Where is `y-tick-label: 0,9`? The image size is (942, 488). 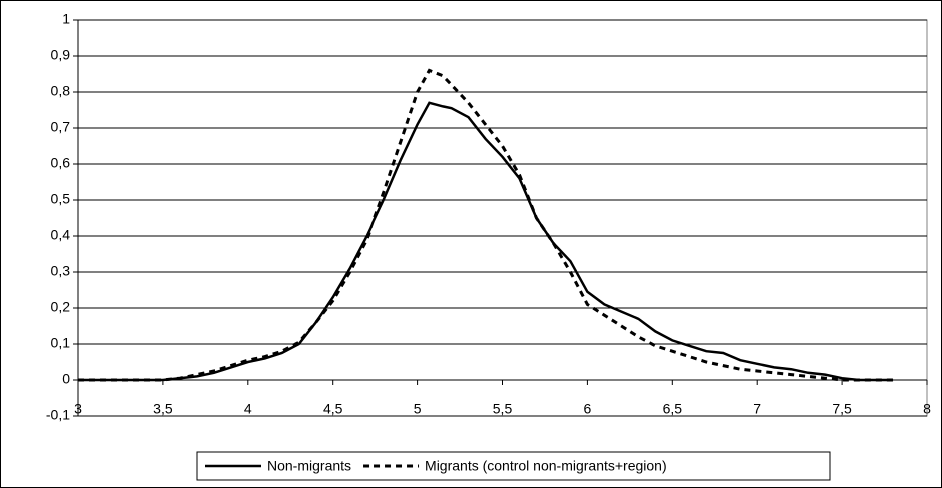 y-tick-label: 0,9 is located at coordinates (61, 55).